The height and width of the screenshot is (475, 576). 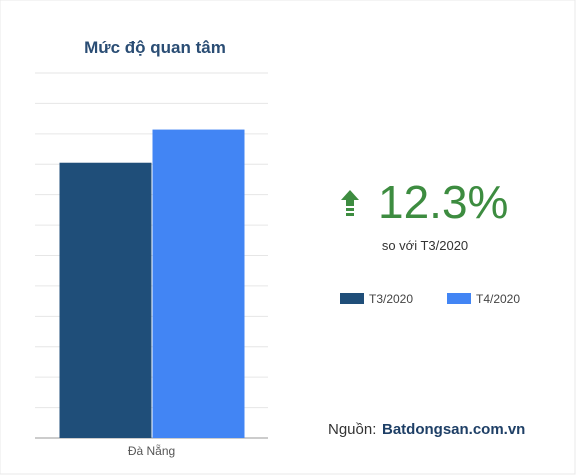 What do you see at coordinates (151, 450) in the screenshot?
I see `x-tick-label: Đà Nẵng` at bounding box center [151, 450].